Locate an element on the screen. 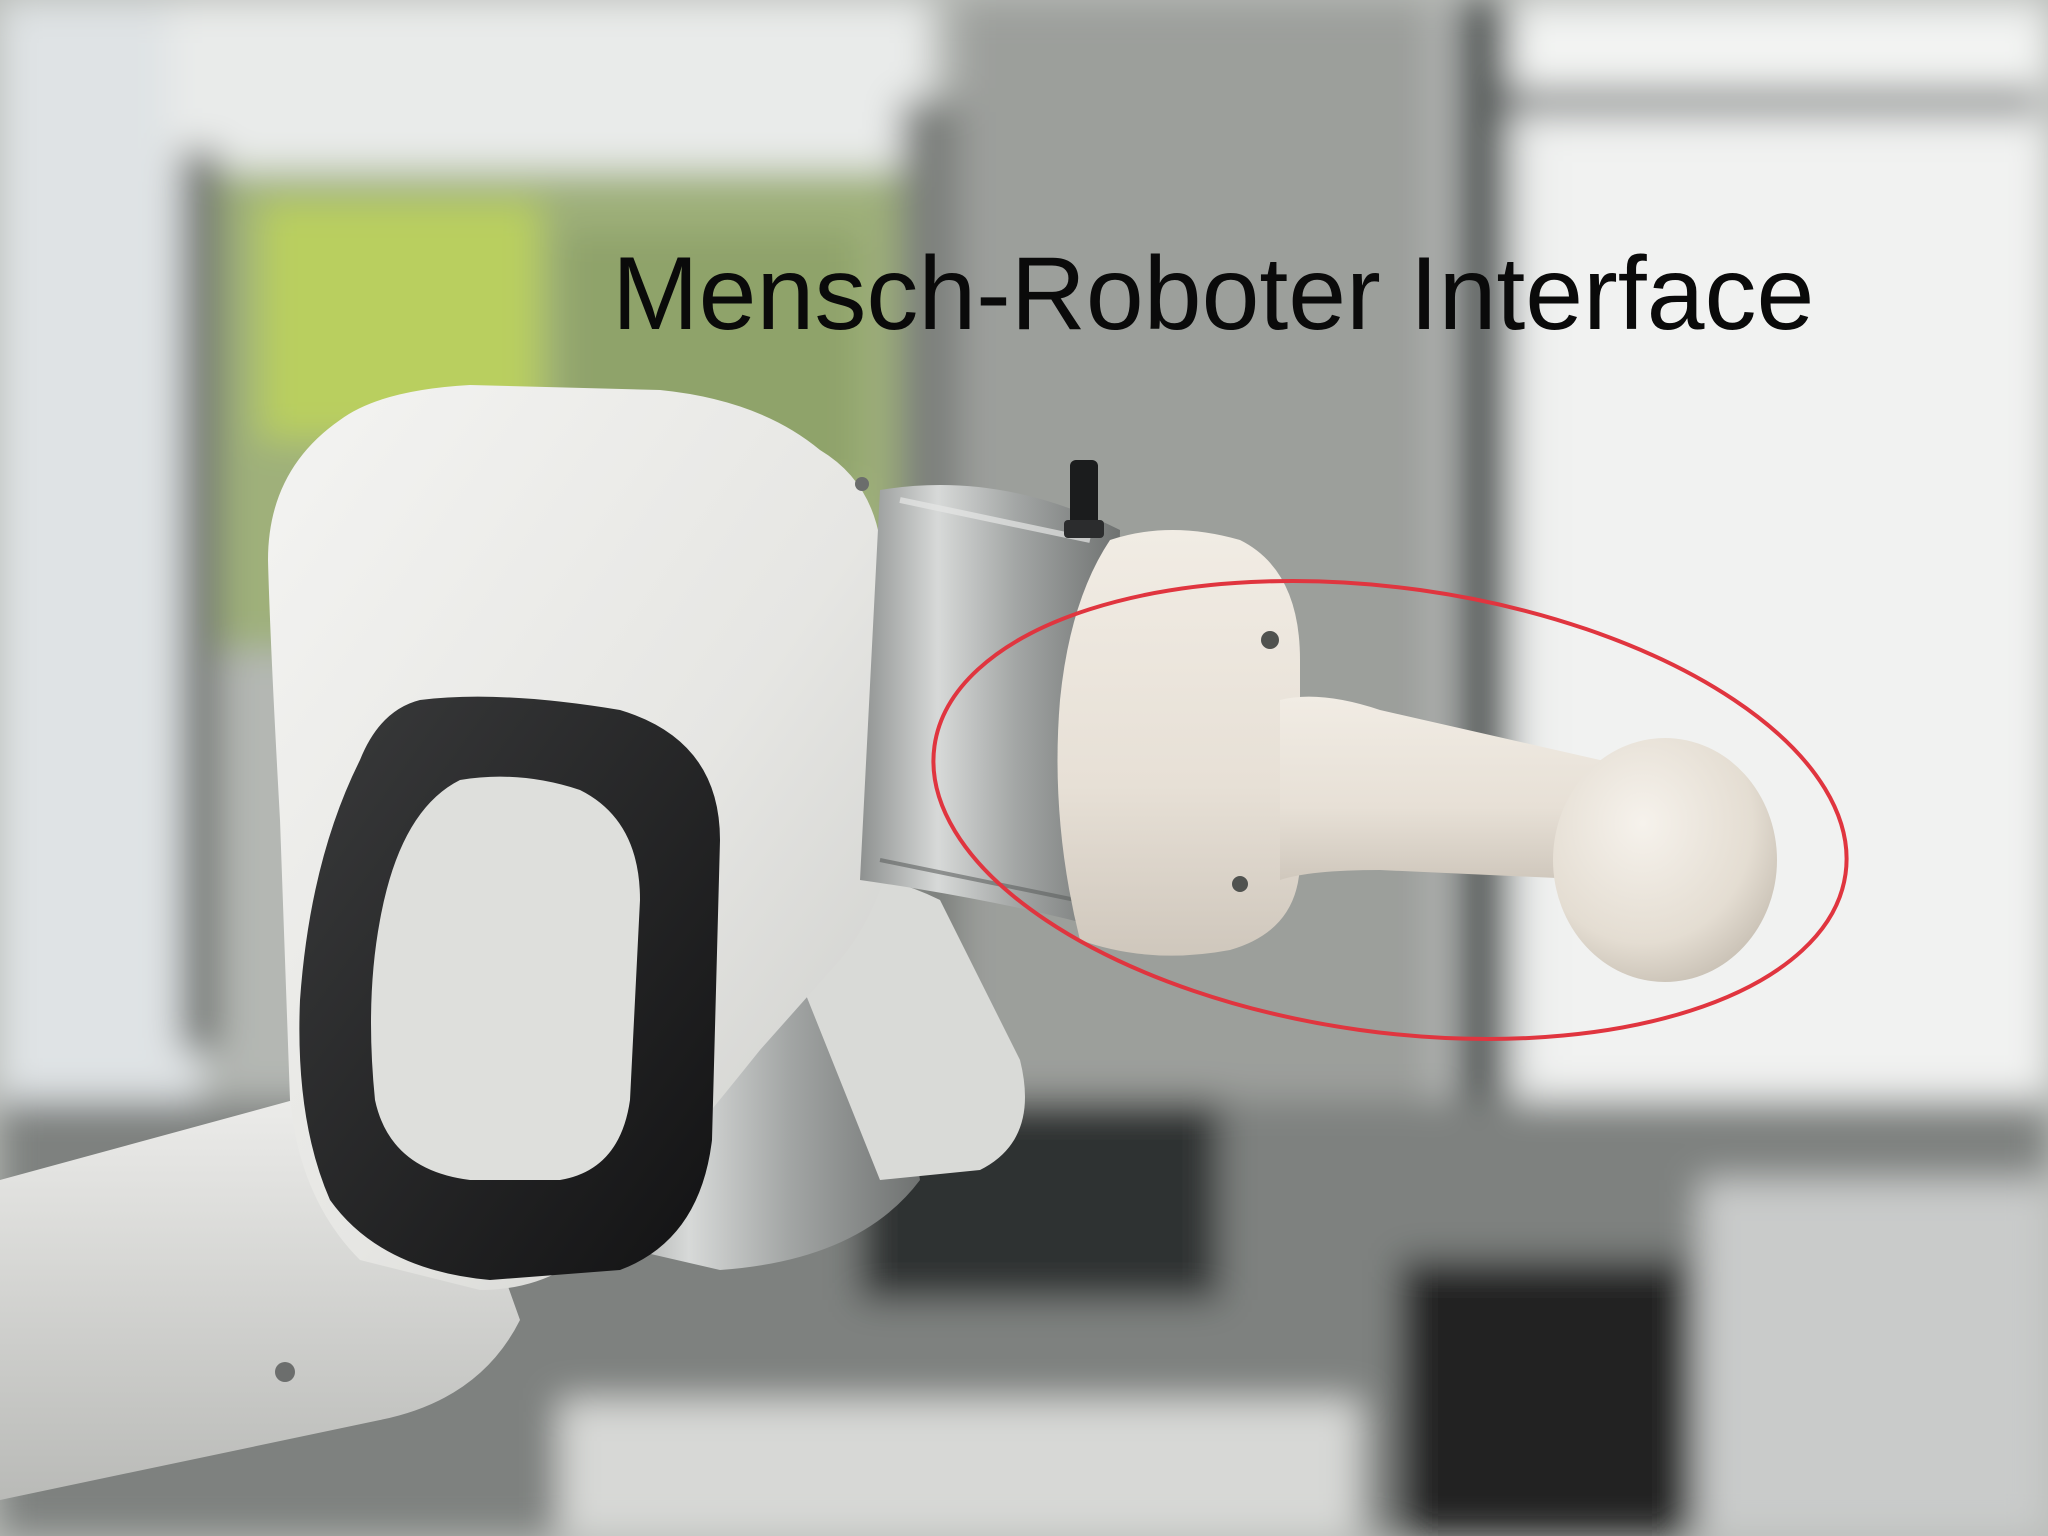 The image size is (2048, 1536). robot-flange-ring is located at coordinates (990, 695).